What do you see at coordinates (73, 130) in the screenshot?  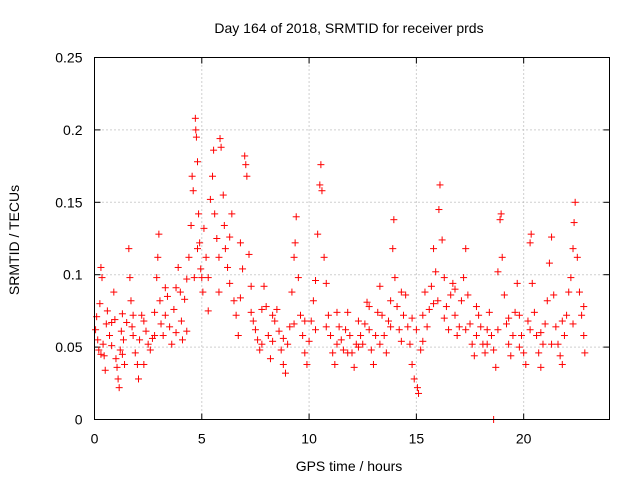 I see `y-tick-label: 0.2` at bounding box center [73, 130].